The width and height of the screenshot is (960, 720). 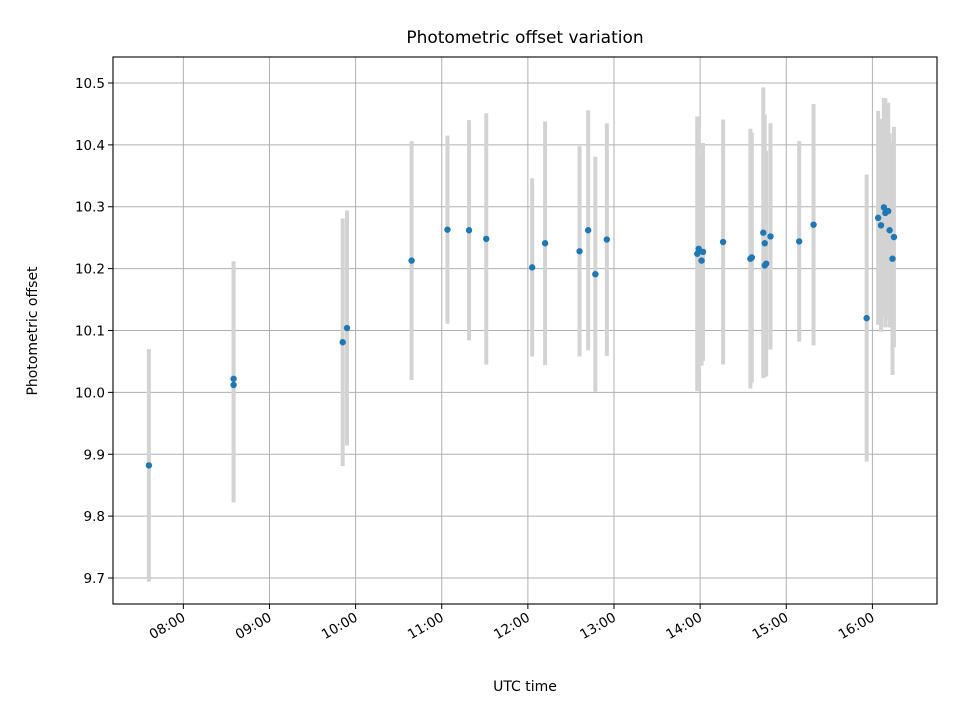 What do you see at coordinates (90, 146) in the screenshot?
I see `y-tick-label: 10.4` at bounding box center [90, 146].